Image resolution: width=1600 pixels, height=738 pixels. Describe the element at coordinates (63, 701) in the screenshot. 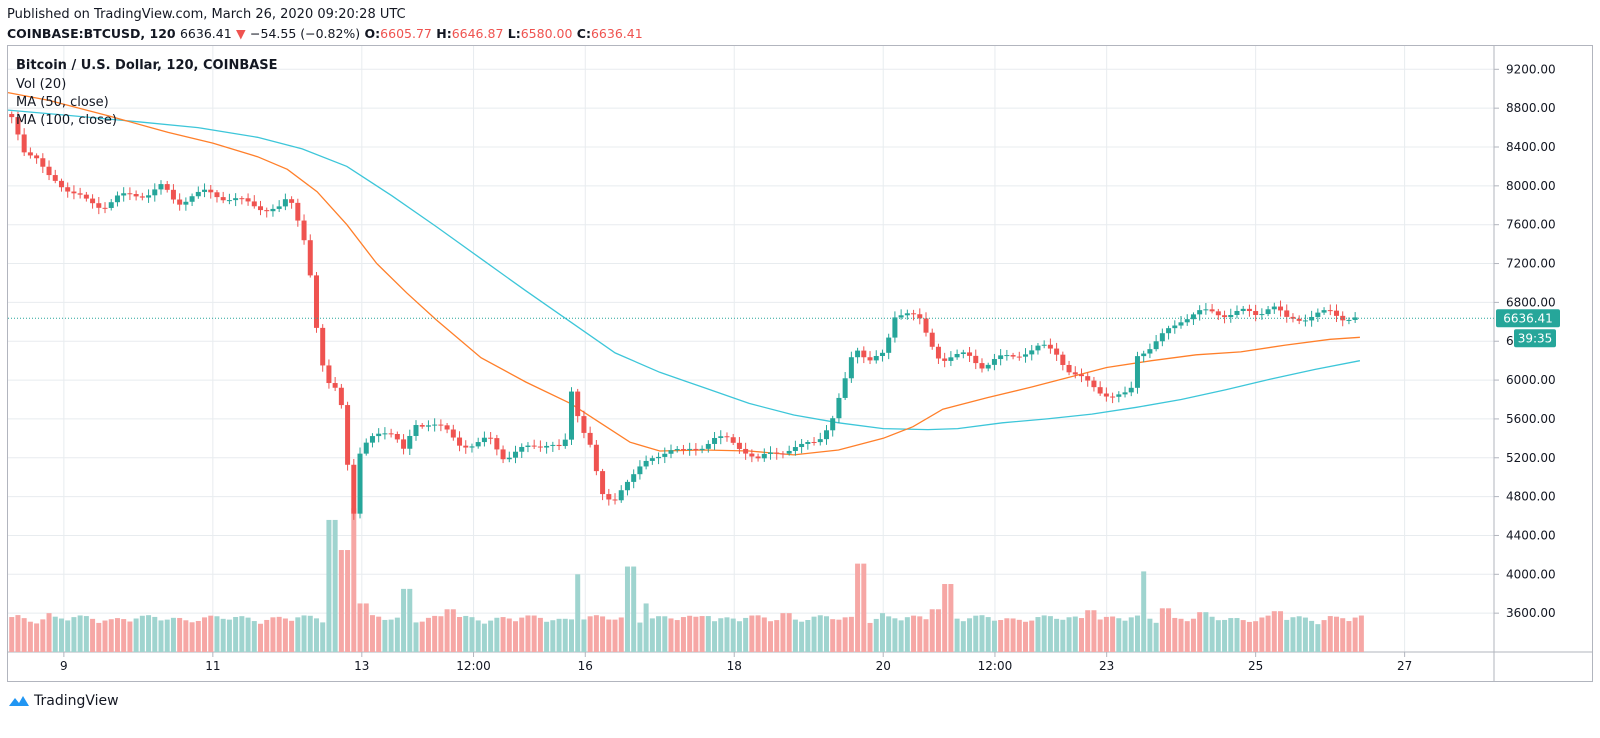

I see `tradingview-brand: TradingView` at that location.